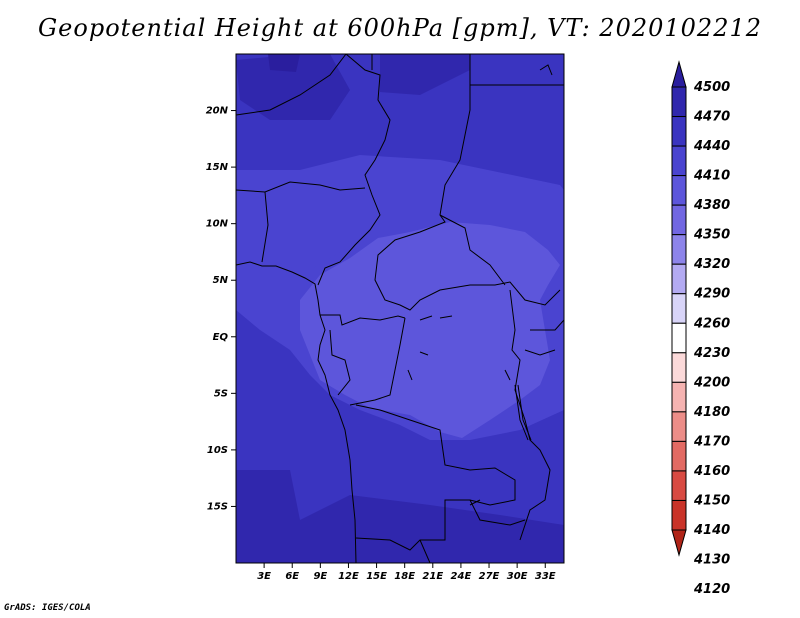  What do you see at coordinates (363, 320) in the screenshot?
I see `border-cameroon-gabon` at bounding box center [363, 320].